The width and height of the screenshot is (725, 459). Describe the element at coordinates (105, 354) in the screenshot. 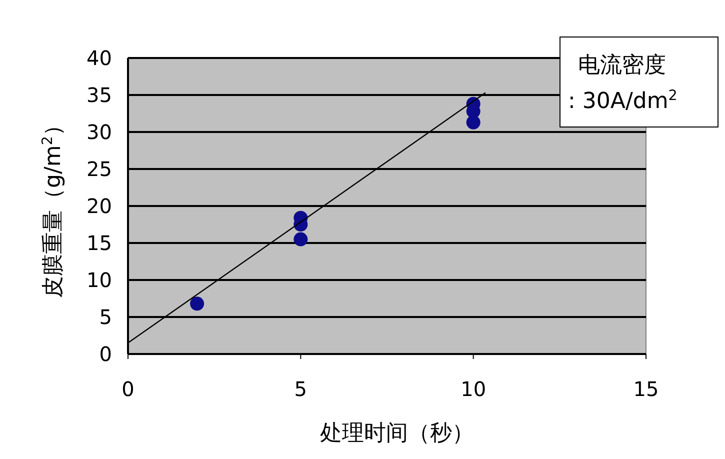

I see `y-tick-label: 0` at that location.